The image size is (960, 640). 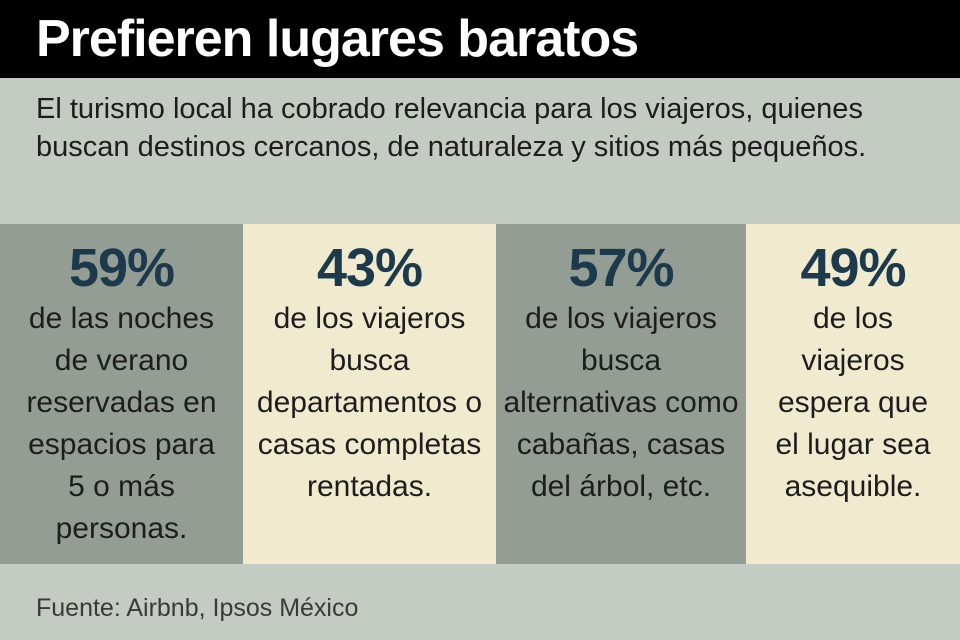 What do you see at coordinates (853, 268) in the screenshot?
I see `stat-value: 49%` at bounding box center [853, 268].